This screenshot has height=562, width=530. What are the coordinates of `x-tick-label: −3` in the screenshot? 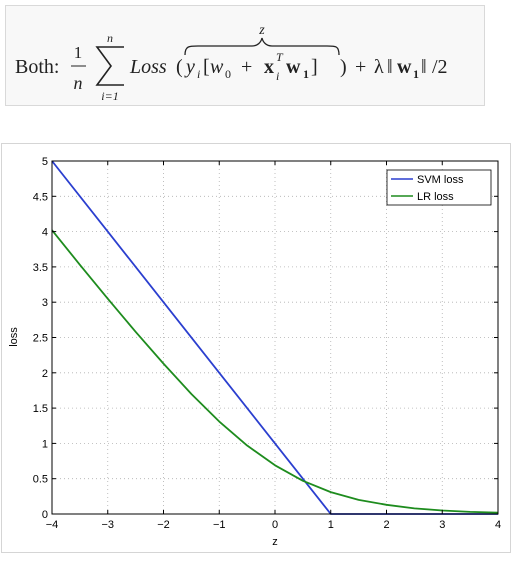 It's located at (107, 525).